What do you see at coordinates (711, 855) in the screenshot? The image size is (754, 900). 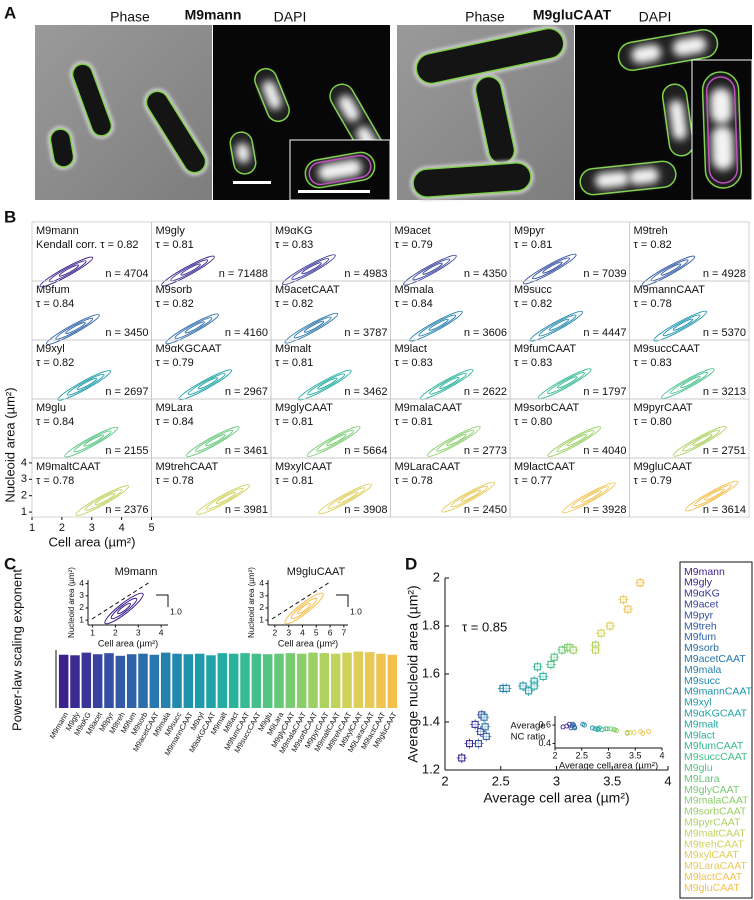 I see `legend-entry: M9xylCAAT` at bounding box center [711, 855].